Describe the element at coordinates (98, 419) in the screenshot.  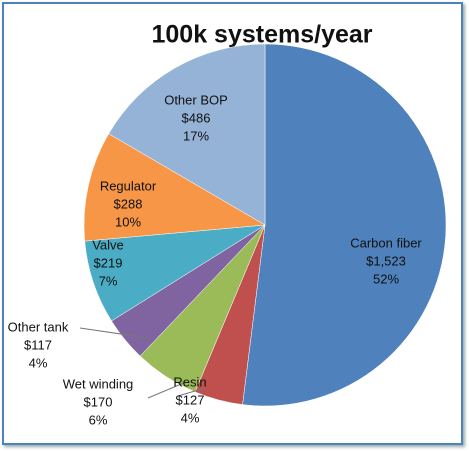
I see `slice-percent: 6%` at that location.